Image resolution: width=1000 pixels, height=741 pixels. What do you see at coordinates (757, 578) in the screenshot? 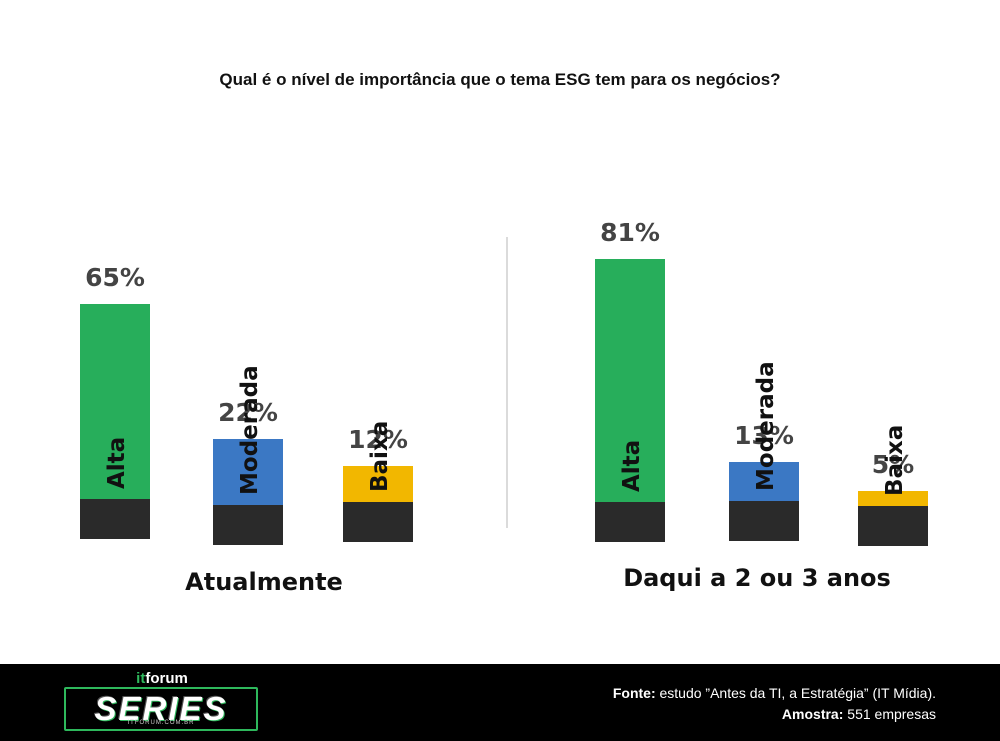
I see `group-label-2: Daqui a 2 ou 3 anos` at bounding box center [757, 578].